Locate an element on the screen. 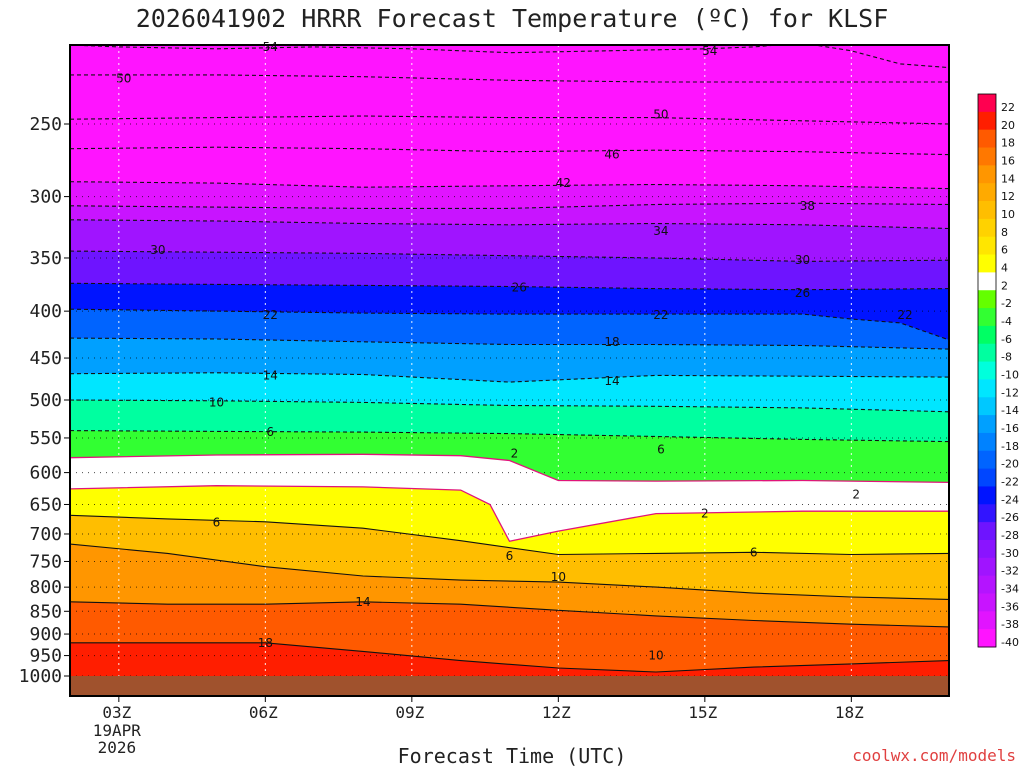 This screenshot has height=768, width=1024. xtick-label-03Z: 03Z is located at coordinates (116, 712).